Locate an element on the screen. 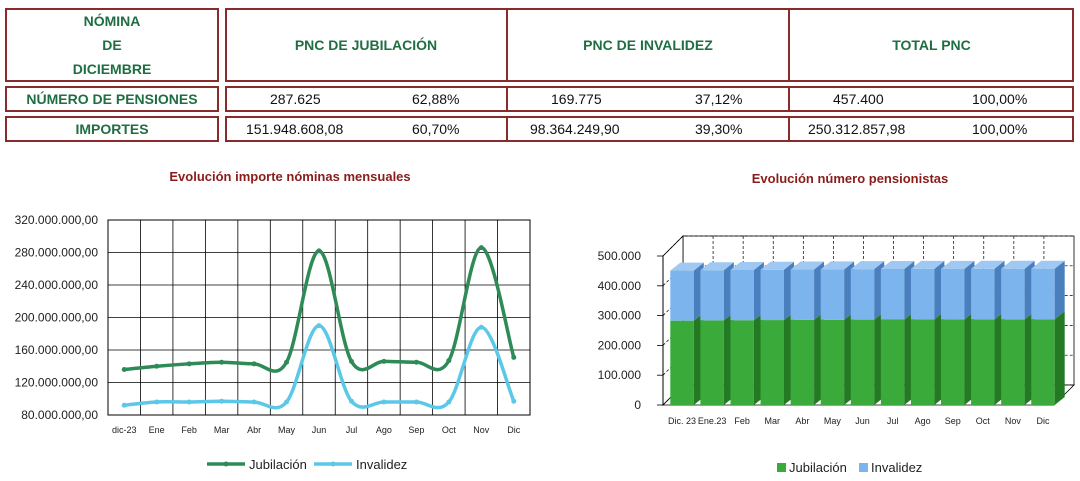  bar-x-tick-label: Dic is located at coordinates (1042, 421).